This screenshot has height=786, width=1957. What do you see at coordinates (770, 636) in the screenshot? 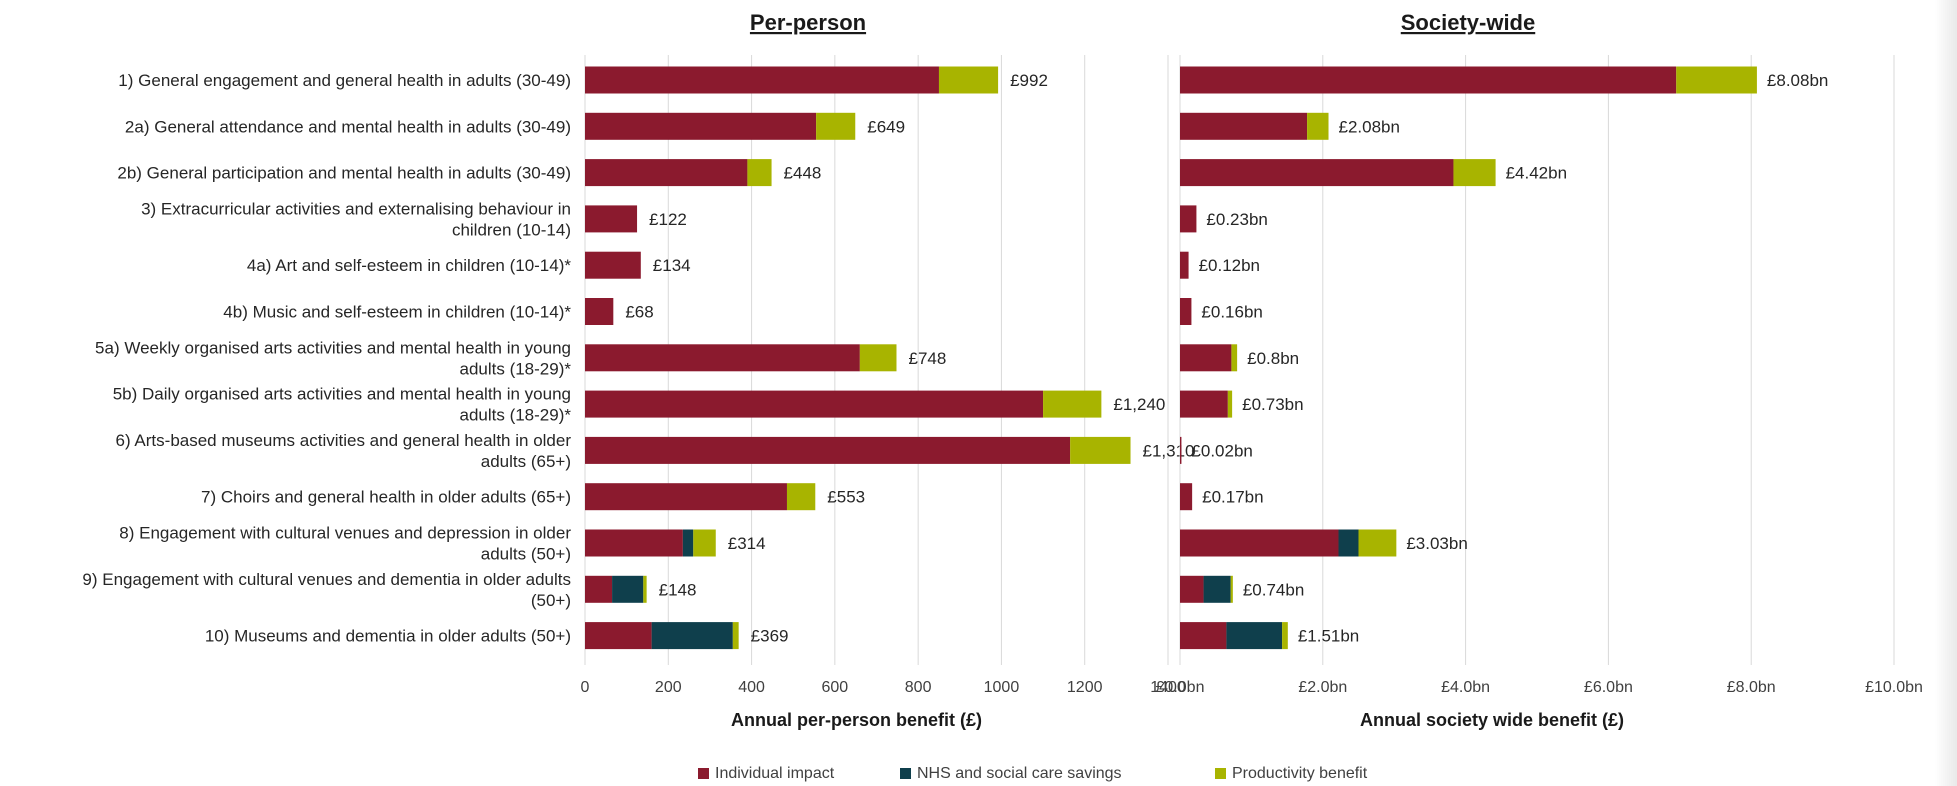
I see `bar-total-label: £369` at bounding box center [770, 636].